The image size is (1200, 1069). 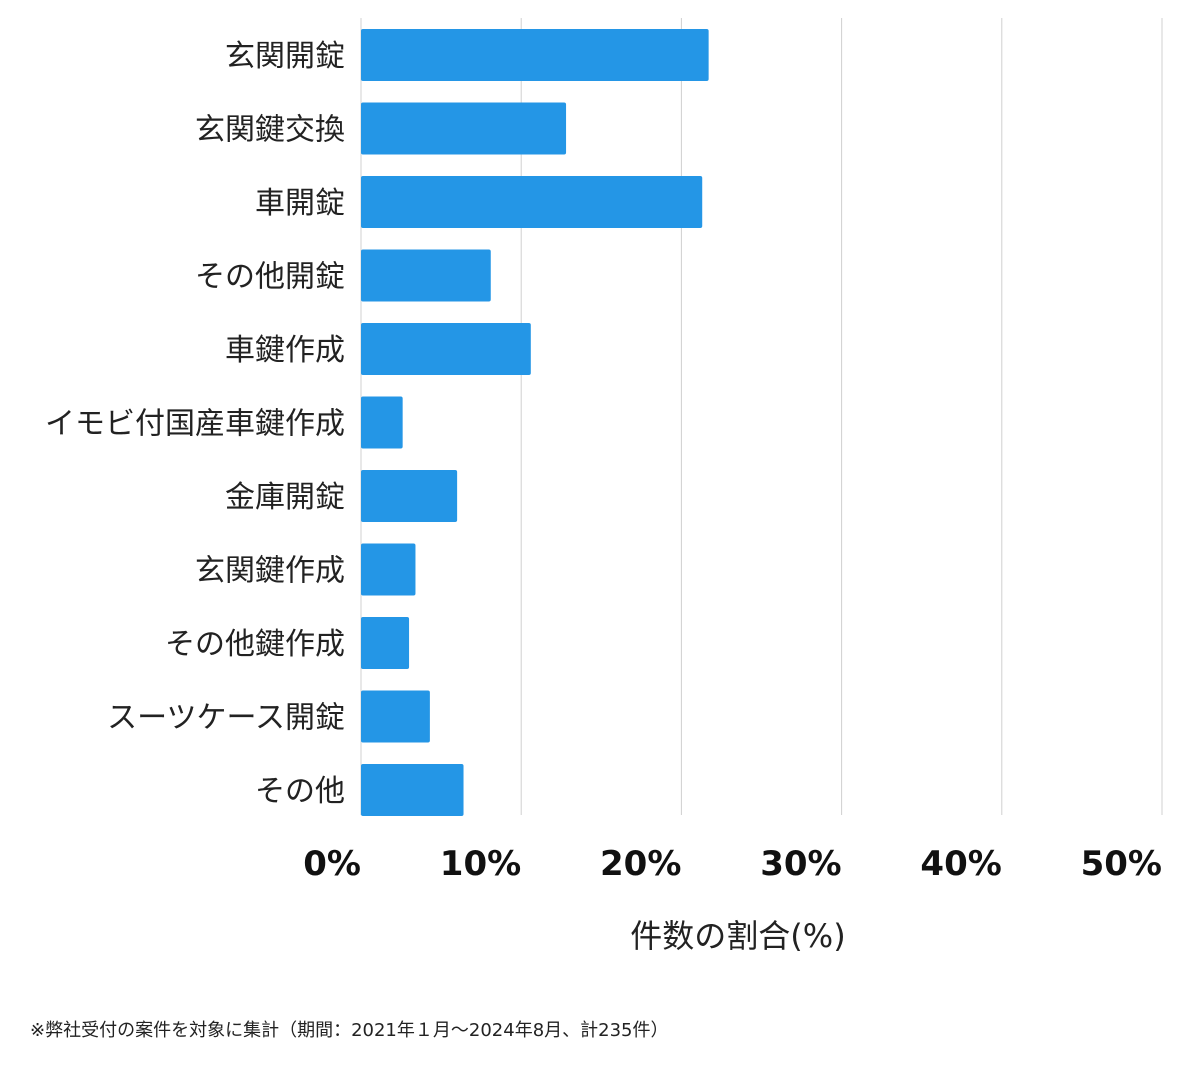 I want to click on category-label: スーツケース開錠, so click(x=226, y=718).